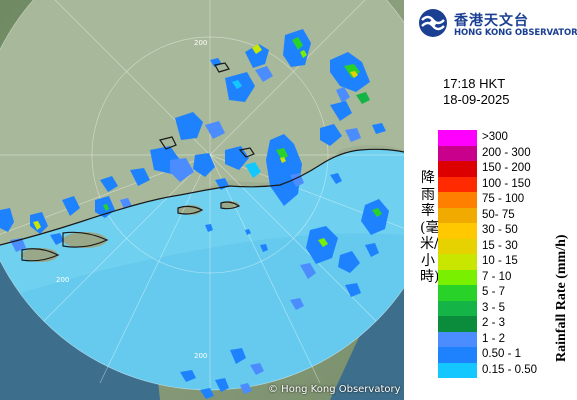 This screenshot has height=400, width=577. What do you see at coordinates (498, 214) in the screenshot?
I see `legend-label: 50- 75` at bounding box center [498, 214].